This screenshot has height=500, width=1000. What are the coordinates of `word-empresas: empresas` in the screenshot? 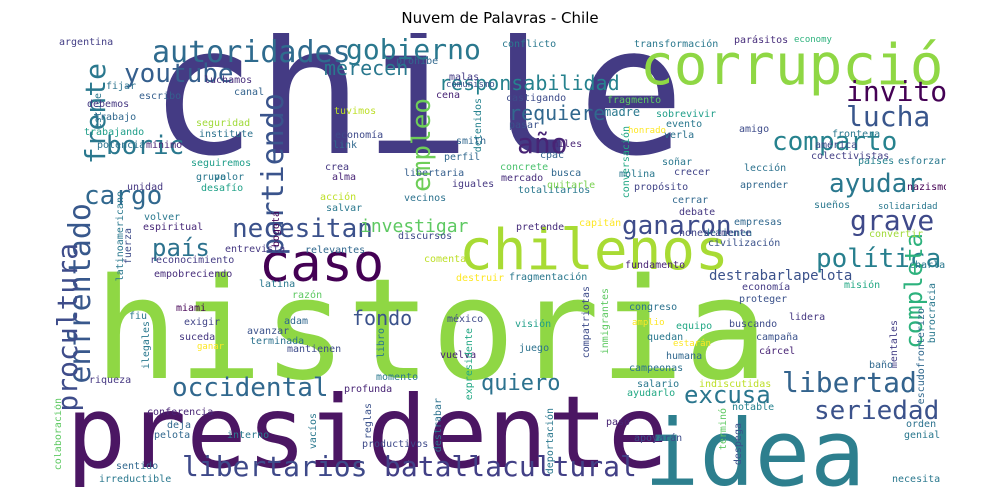 It's located at (758, 222).